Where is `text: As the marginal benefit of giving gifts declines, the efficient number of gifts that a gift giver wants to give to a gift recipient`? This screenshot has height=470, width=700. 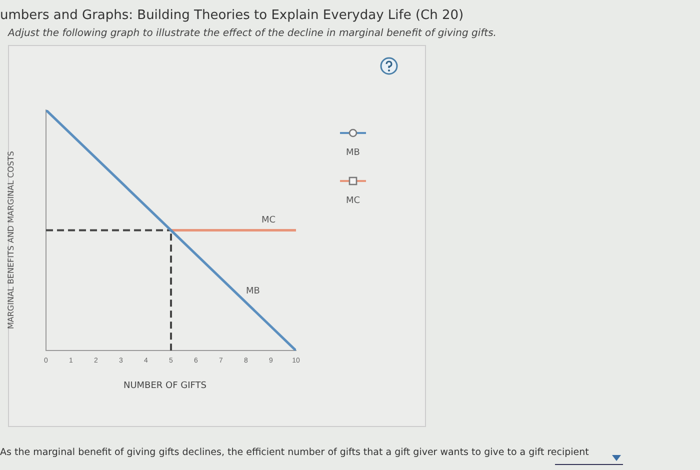
text: As the marginal benefit of giving gifts declines, the efficient number of gifts that a gift giver wants to give to a gift recipient is located at coordinates (294, 452).